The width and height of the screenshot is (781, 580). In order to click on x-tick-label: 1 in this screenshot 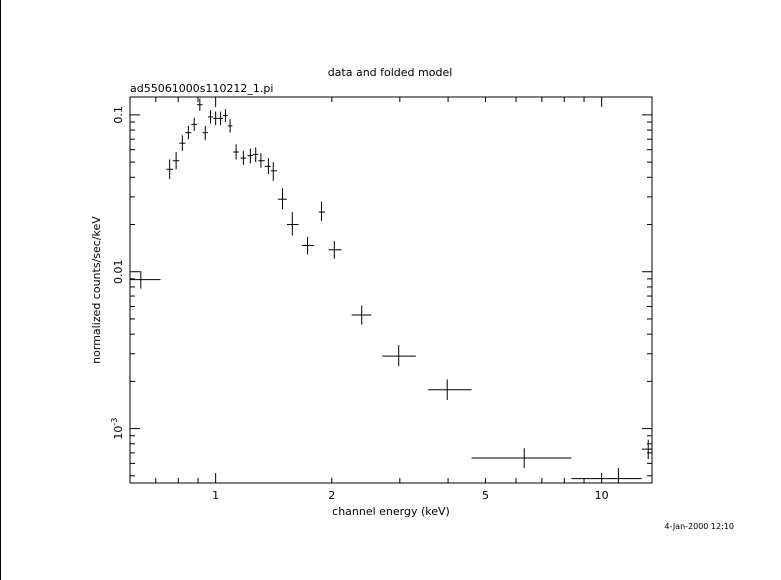, I will do `click(215, 495)`.